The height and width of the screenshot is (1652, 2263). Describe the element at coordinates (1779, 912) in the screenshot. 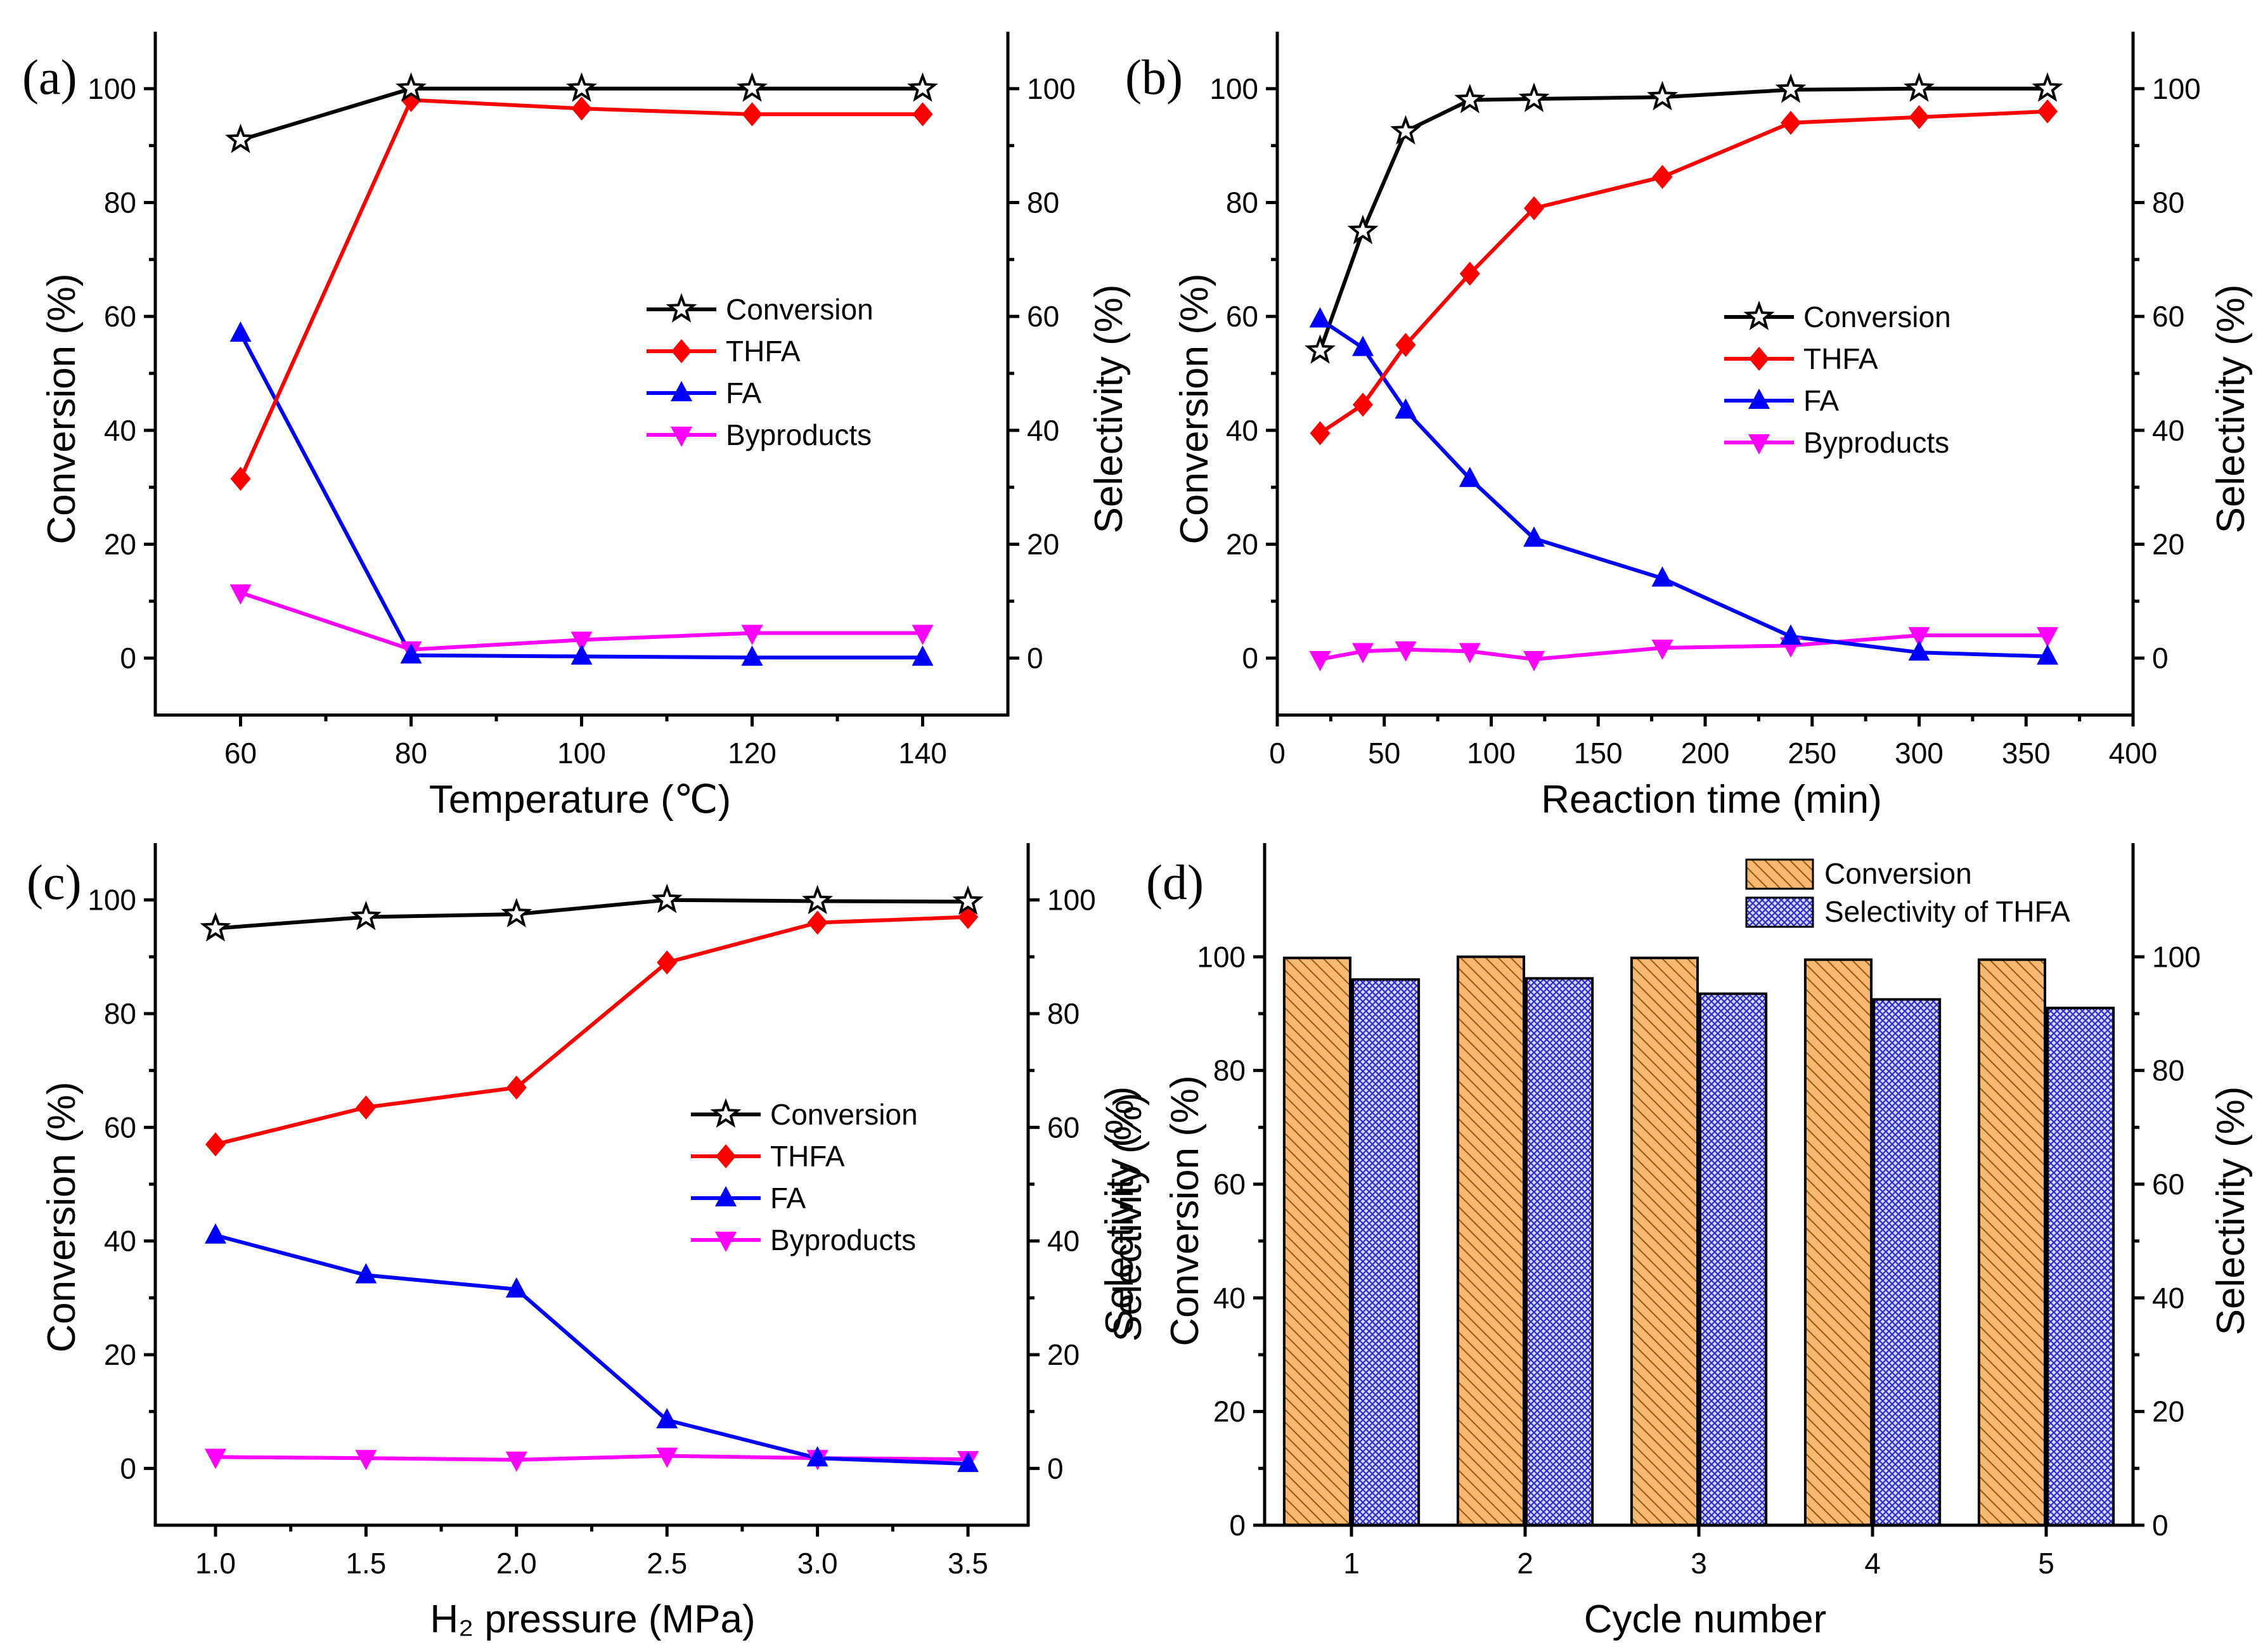

I see `legend-swatch-bar_selectivity` at that location.